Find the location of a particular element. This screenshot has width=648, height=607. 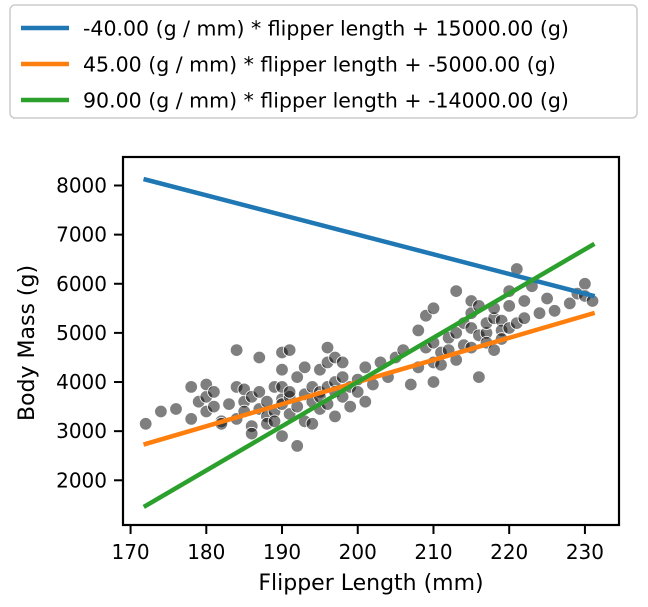

y-axis-title: Body Mass (g) is located at coordinates (27, 343).